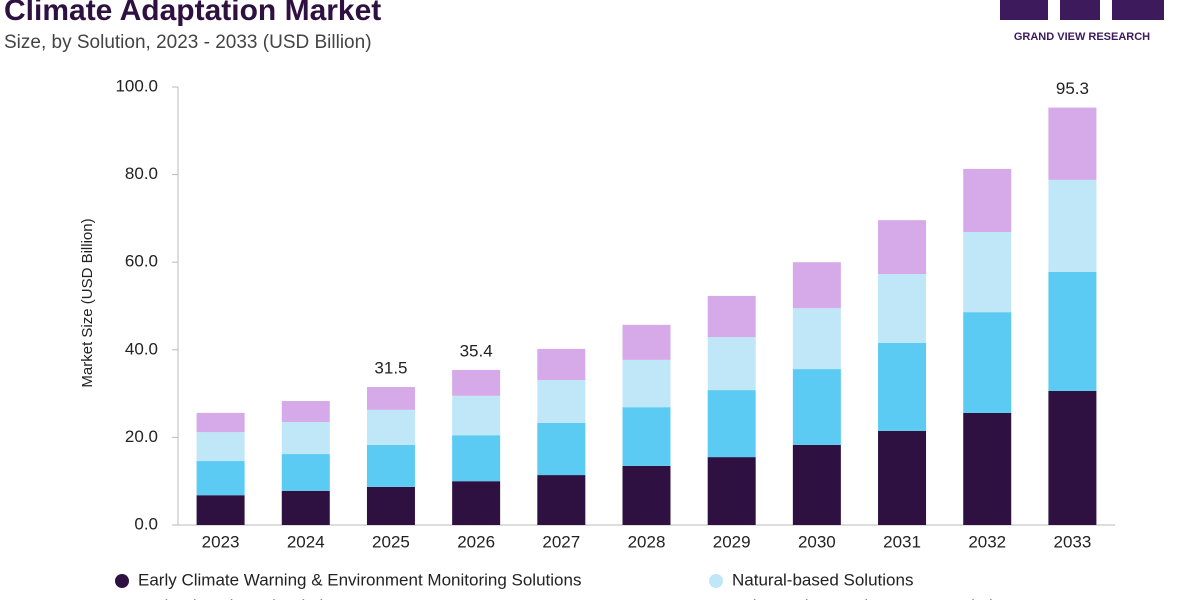 The height and width of the screenshot is (600, 1200). I want to click on y-tick-label: 100.0, so click(136, 85).